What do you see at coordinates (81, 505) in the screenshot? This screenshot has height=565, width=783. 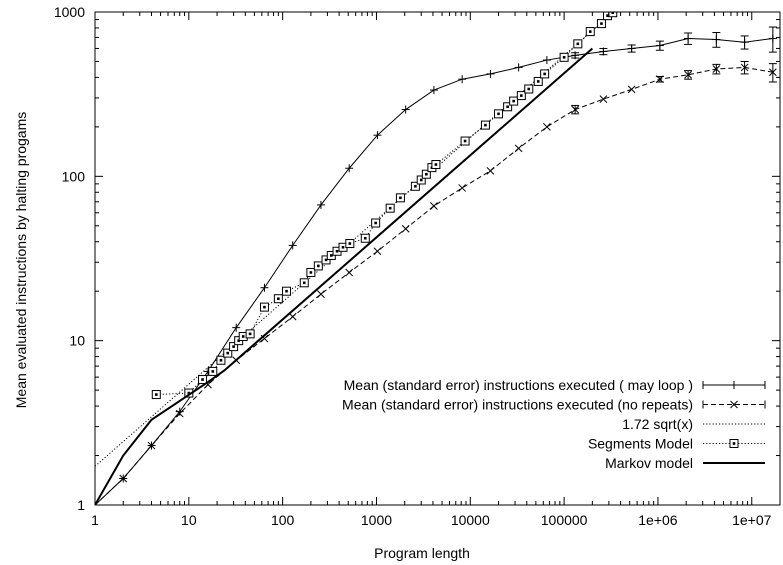 I see `y-tick-label: 1` at bounding box center [81, 505].